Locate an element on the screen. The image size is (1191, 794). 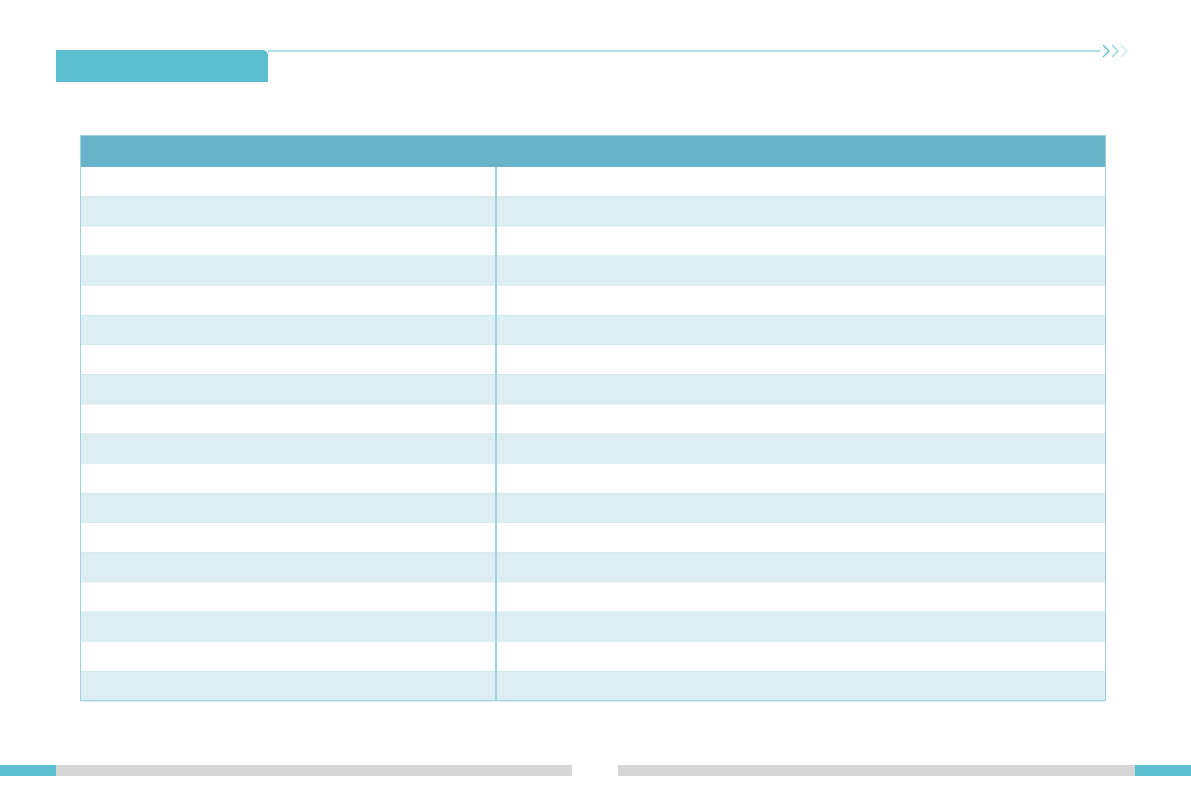
table-header is located at coordinates (593, 151).